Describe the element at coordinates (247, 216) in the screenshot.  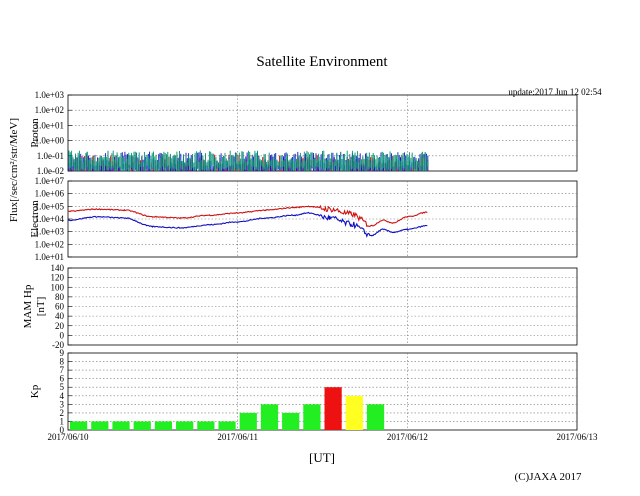
I see `electron-series-electron_red` at that location.